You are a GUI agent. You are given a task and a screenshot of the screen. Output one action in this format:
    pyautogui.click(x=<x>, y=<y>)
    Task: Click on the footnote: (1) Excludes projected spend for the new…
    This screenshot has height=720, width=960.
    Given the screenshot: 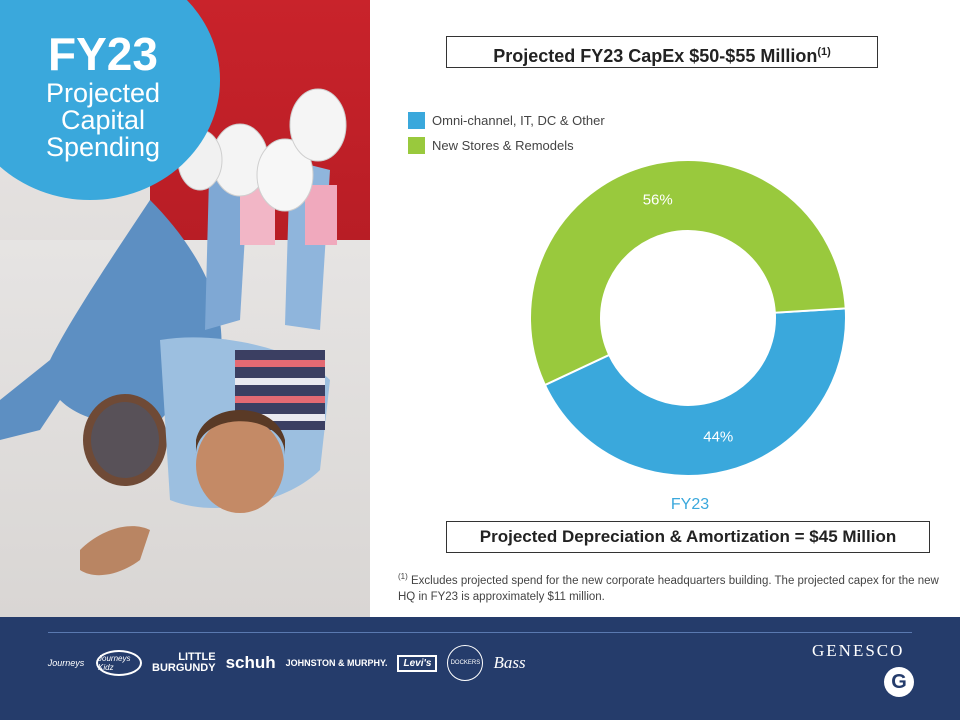 What is the action you would take?
    pyautogui.click(x=673, y=587)
    